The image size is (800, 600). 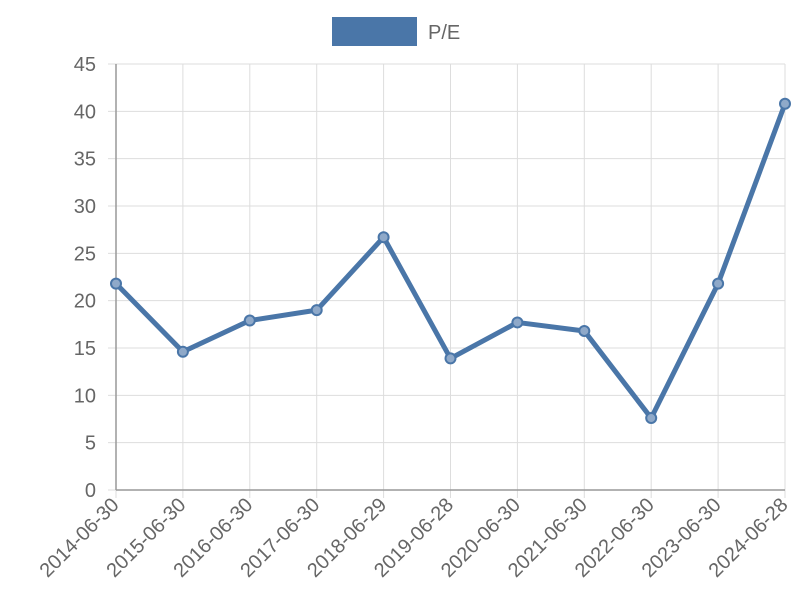 What do you see at coordinates (374, 31) in the screenshot?
I see `legend-swatch` at bounding box center [374, 31].